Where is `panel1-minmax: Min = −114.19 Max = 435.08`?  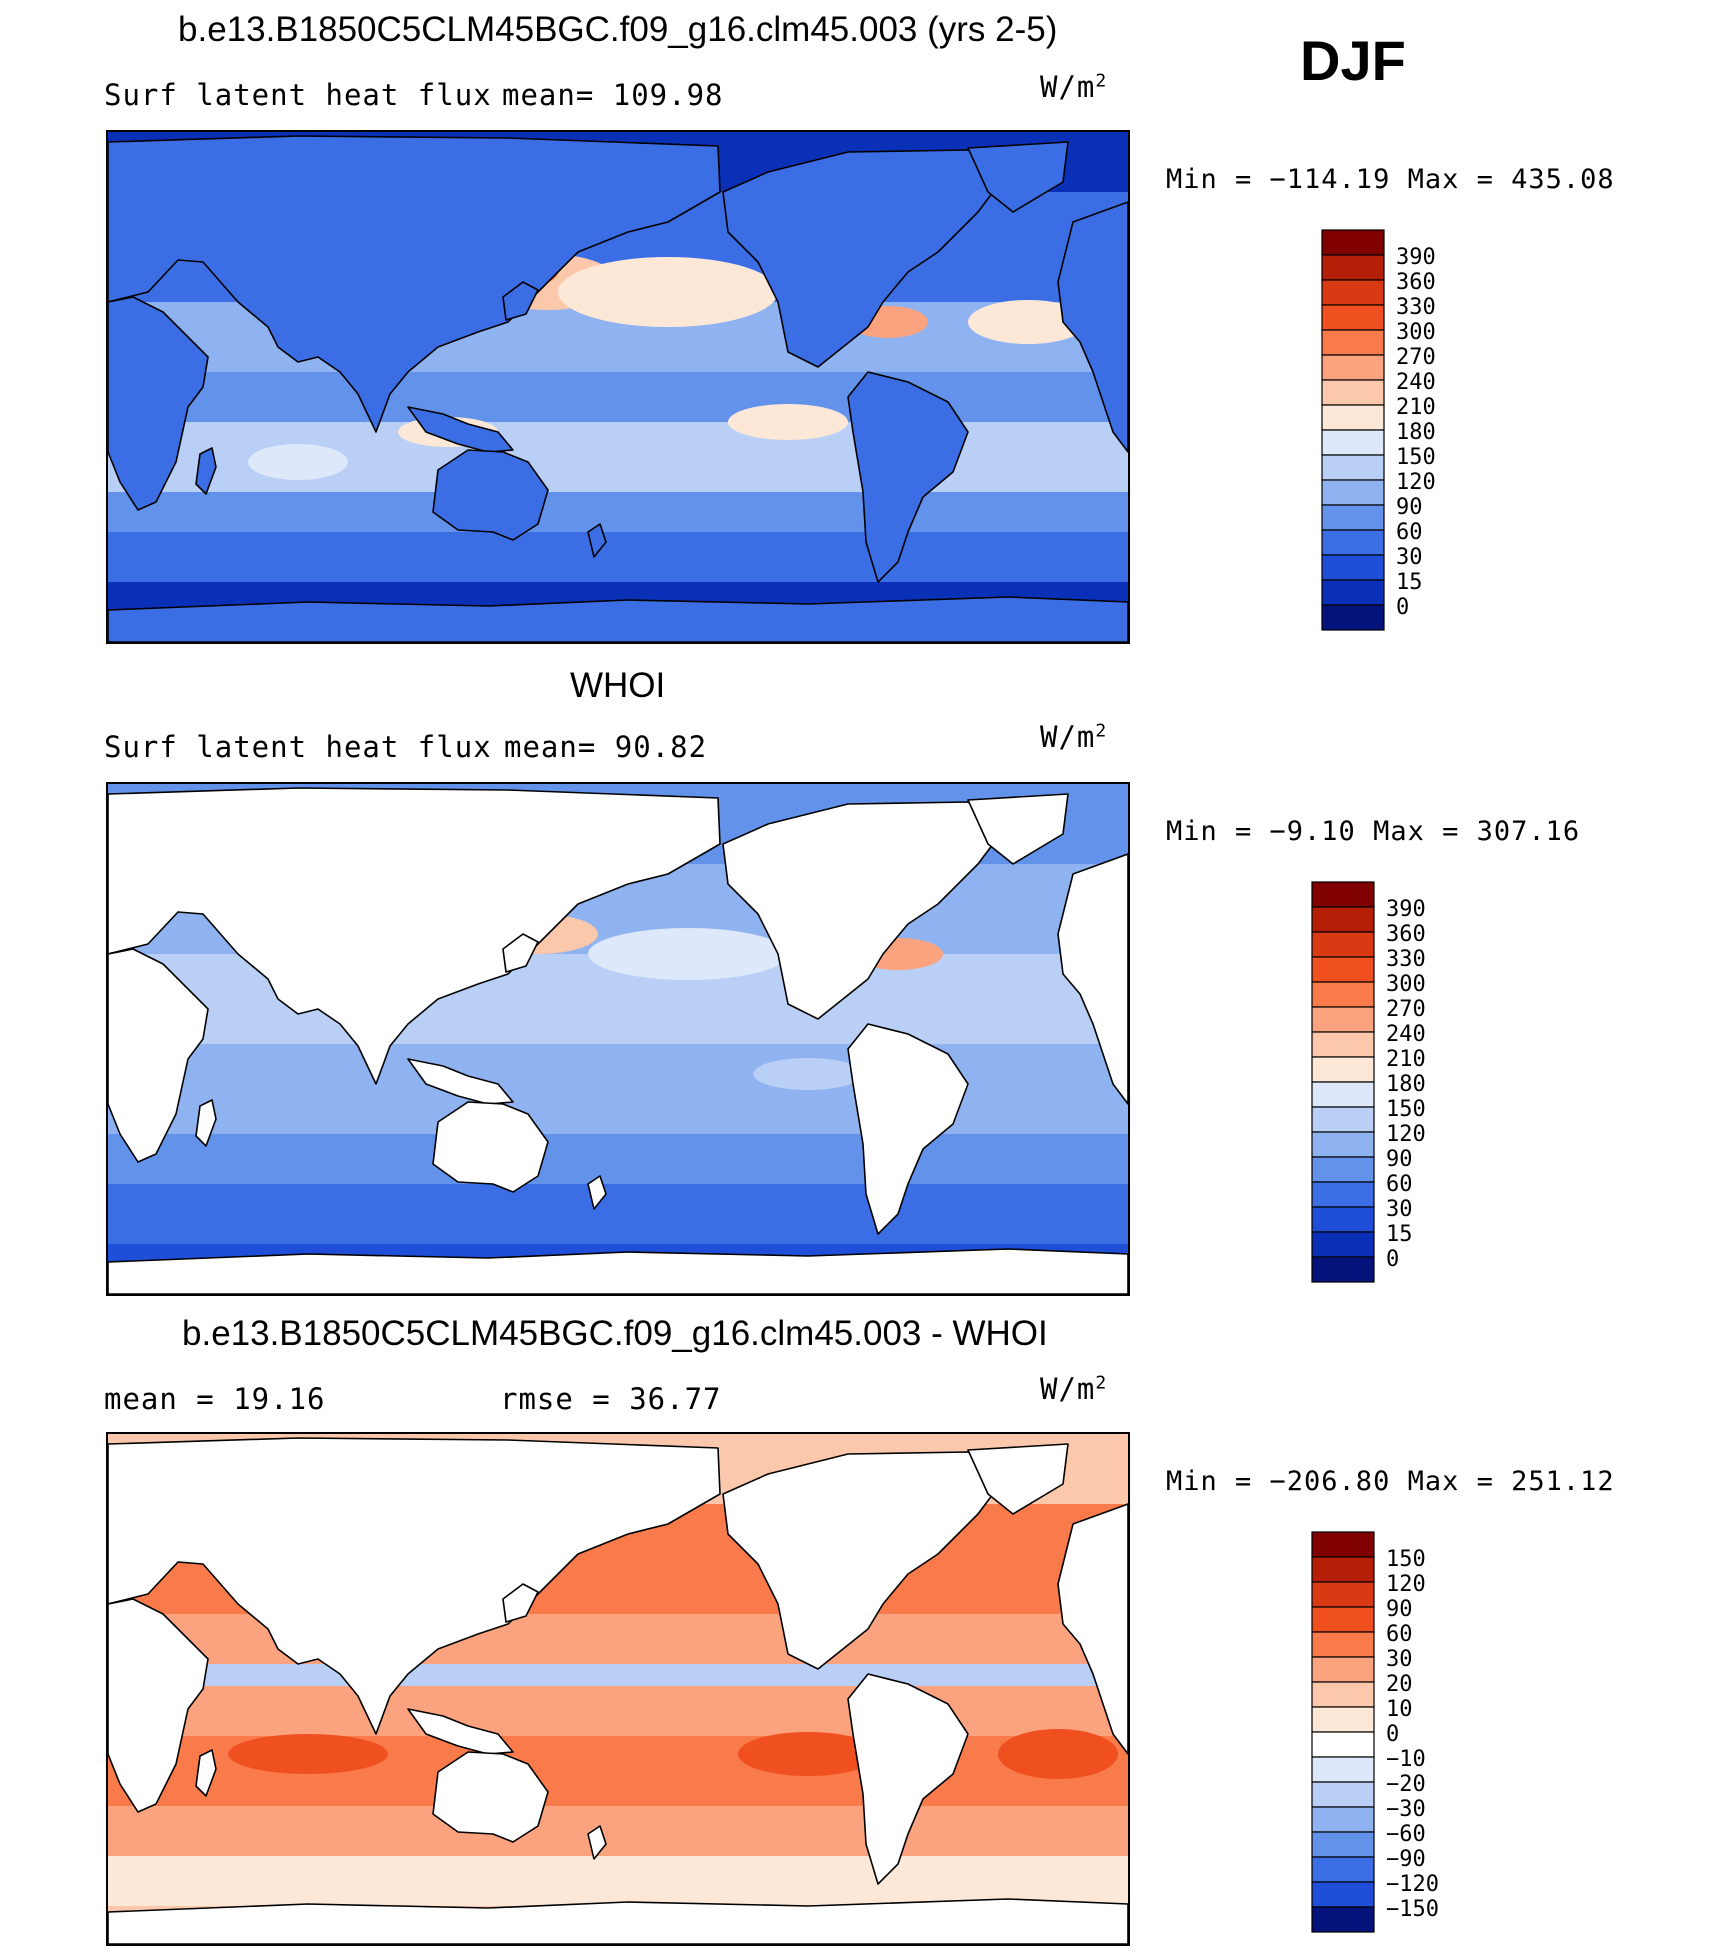 panel1-minmax: Min = −114.19 Max = 435.08 is located at coordinates (1390, 179).